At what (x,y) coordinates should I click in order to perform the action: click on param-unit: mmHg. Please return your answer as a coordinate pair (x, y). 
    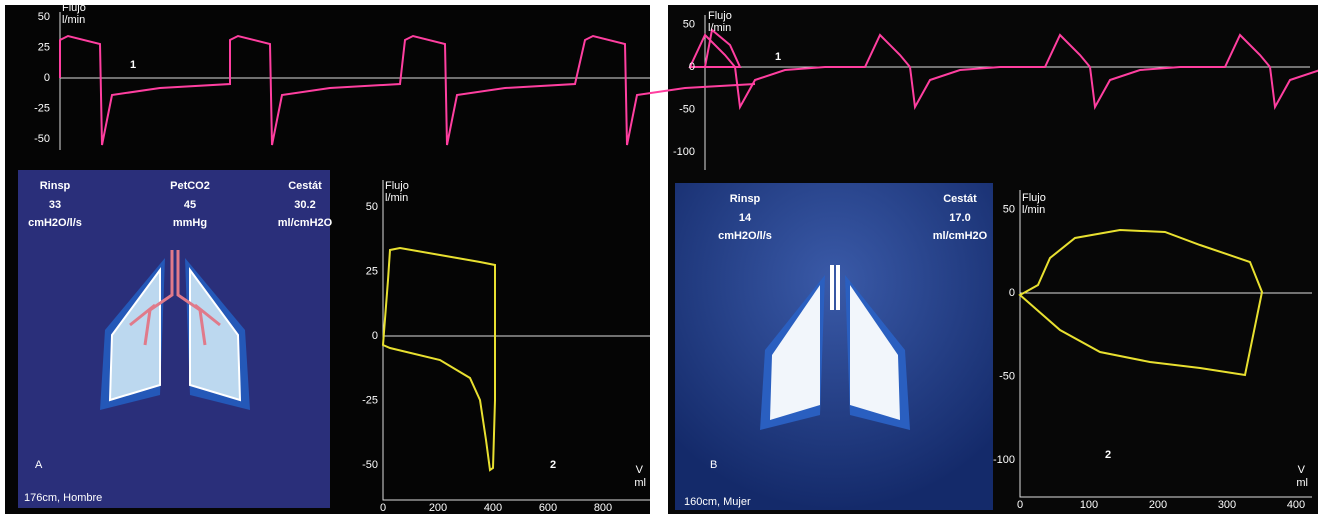
    Looking at the image, I should click on (190, 223).